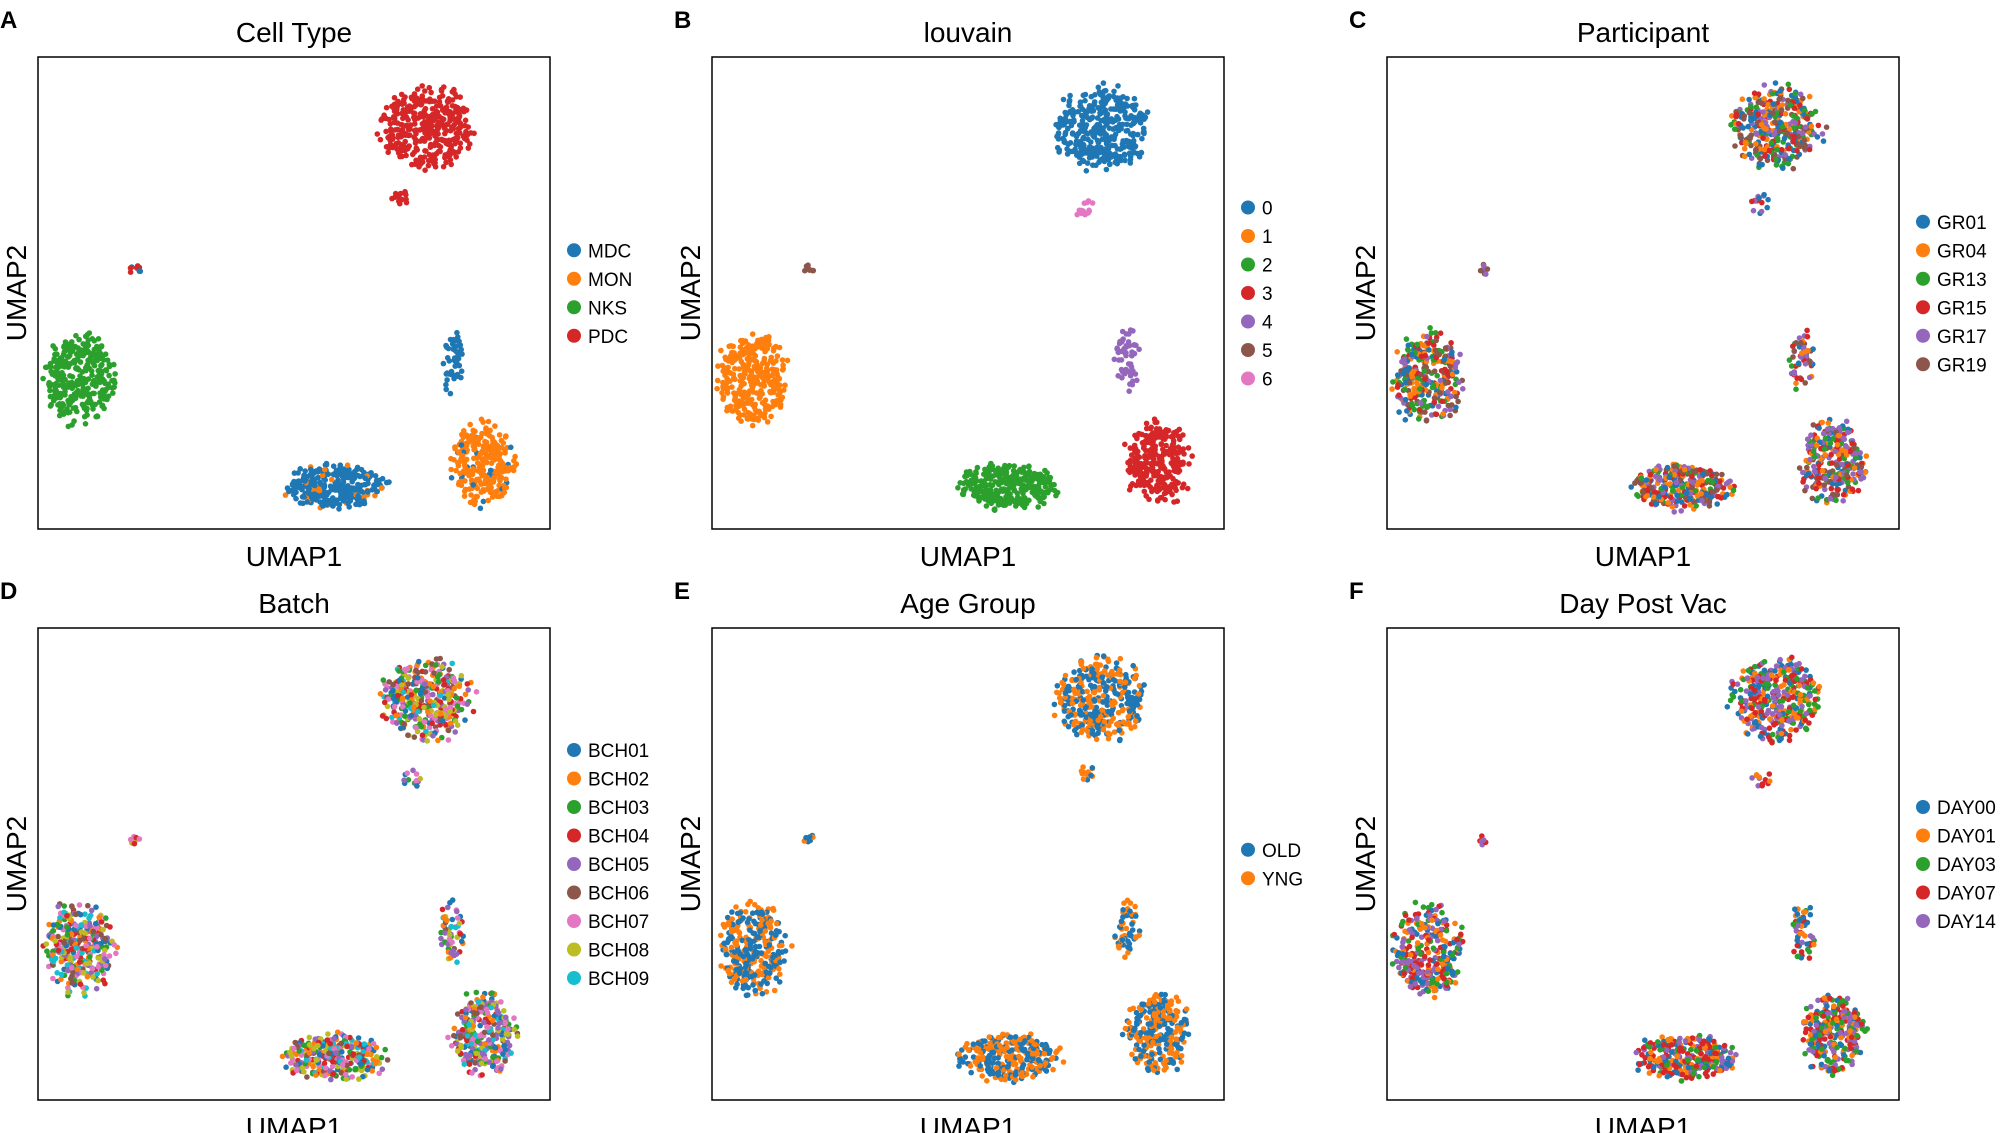  I want to click on legend-label: MDC, so click(609, 251).